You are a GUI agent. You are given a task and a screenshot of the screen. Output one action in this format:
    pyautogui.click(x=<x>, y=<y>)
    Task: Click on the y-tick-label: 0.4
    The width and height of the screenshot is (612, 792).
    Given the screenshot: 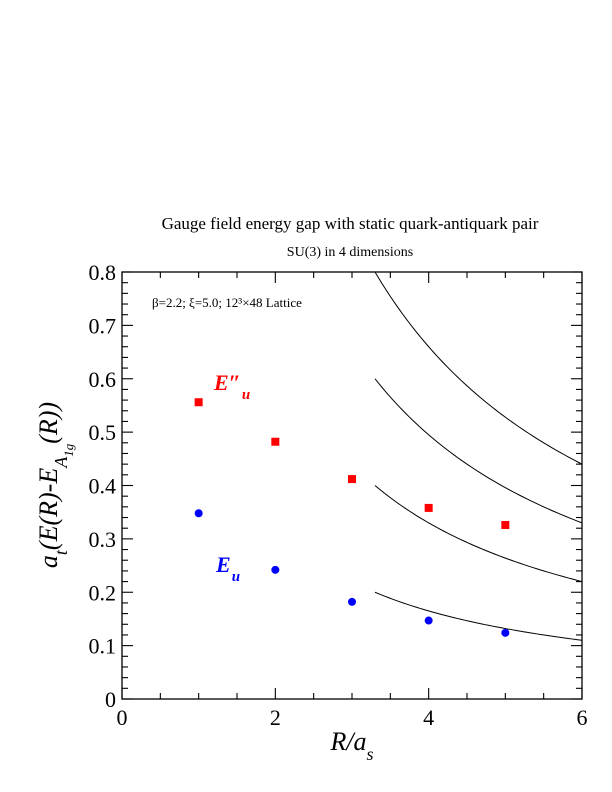 What is the action you would take?
    pyautogui.click(x=103, y=486)
    